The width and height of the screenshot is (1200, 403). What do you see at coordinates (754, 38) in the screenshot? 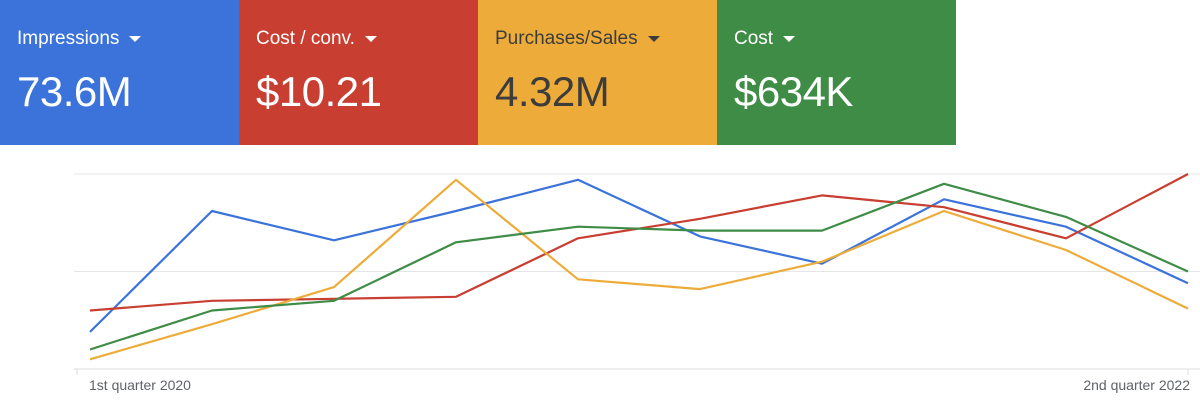
I see `metric-card-label: Cost` at bounding box center [754, 38].